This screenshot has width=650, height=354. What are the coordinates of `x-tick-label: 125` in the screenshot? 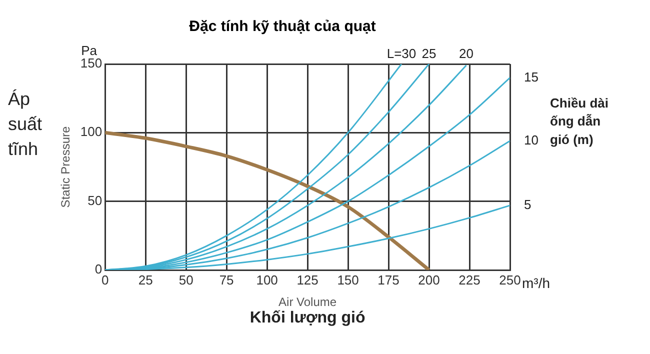 It's located at (307, 280).